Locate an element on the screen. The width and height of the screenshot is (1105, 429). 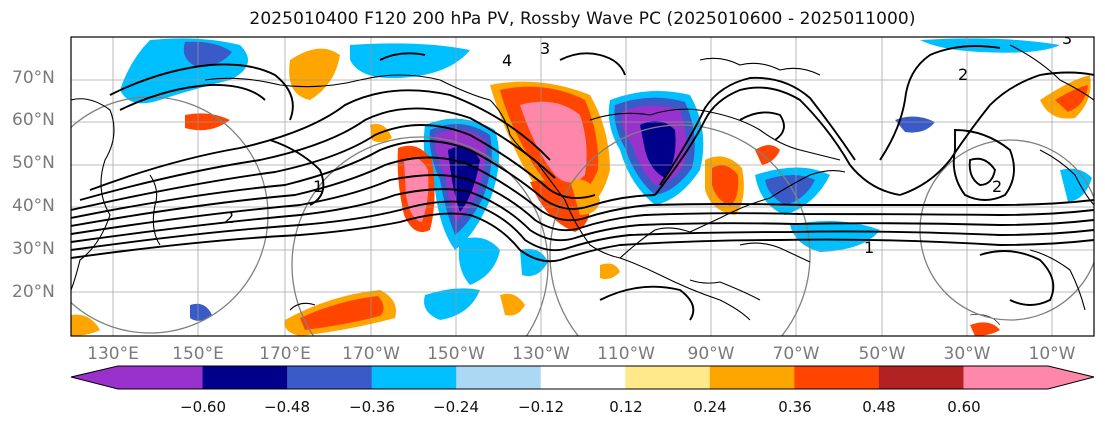
longitude-label: 90°W is located at coordinates (711, 354).